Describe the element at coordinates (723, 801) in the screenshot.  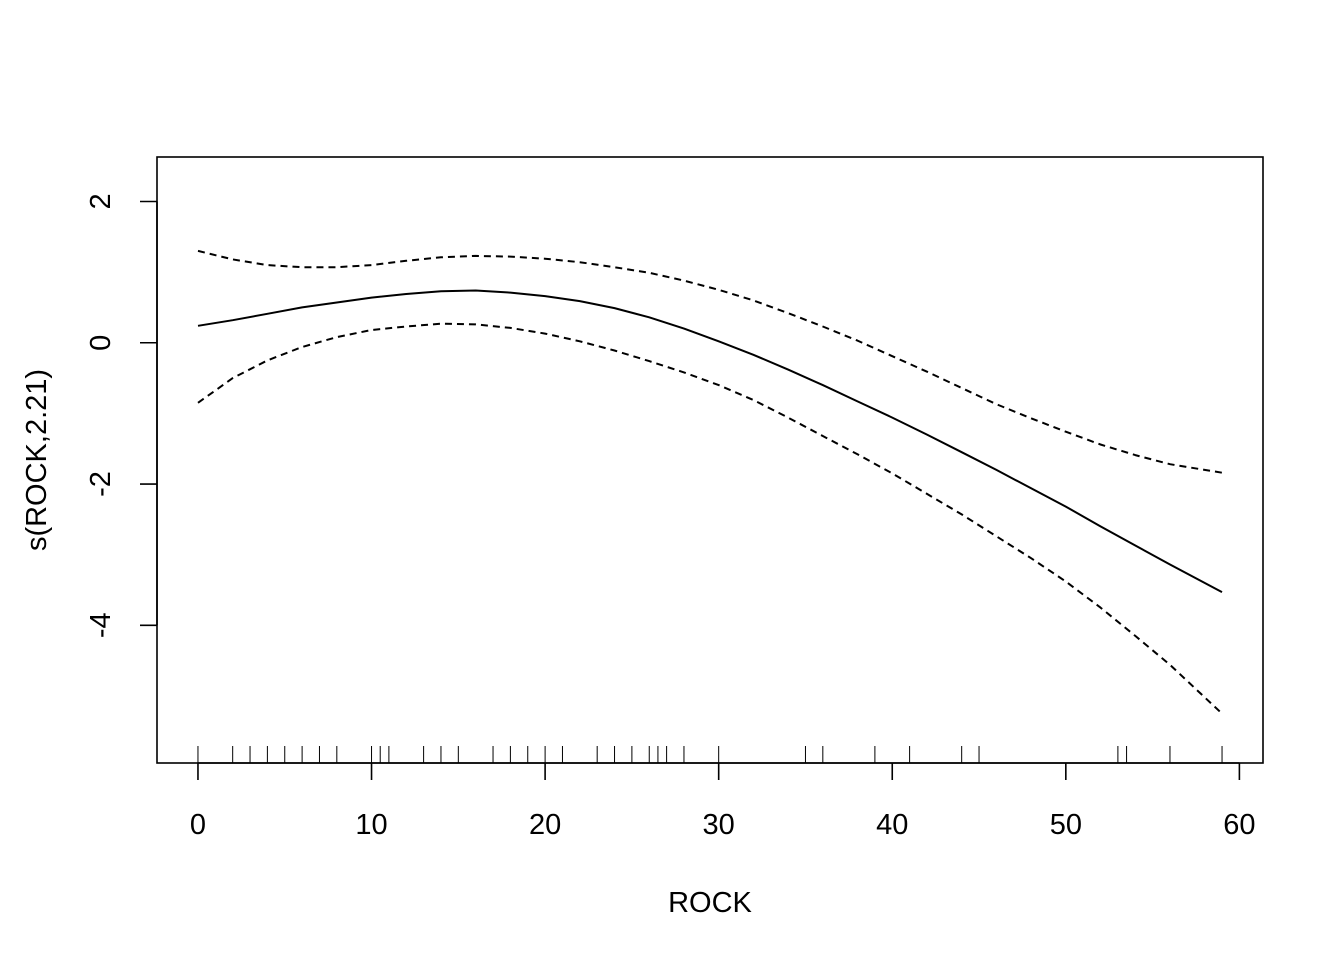
I see `x-axis: 0 10 20 30 40 50 60` at that location.